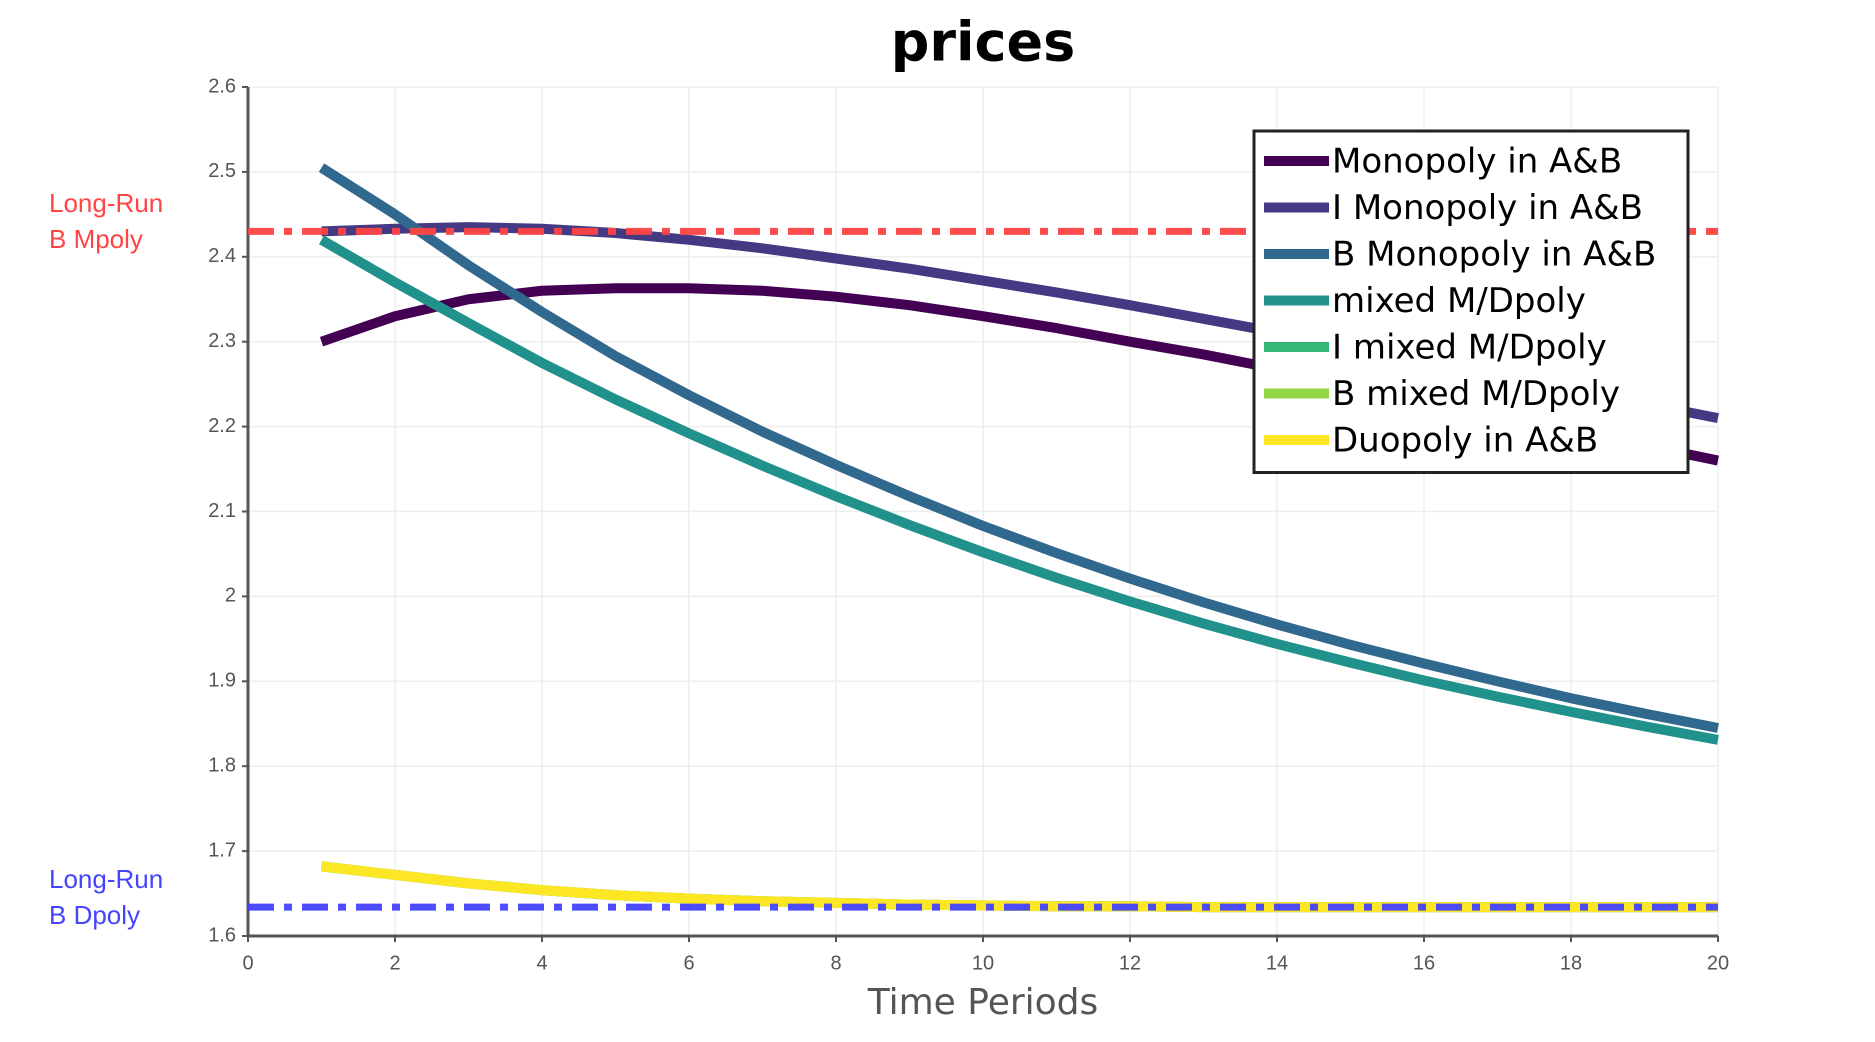 The height and width of the screenshot is (1042, 1875). Describe the element at coordinates (222, 935) in the screenshot. I see `y-tick-label: 1.6` at that location.